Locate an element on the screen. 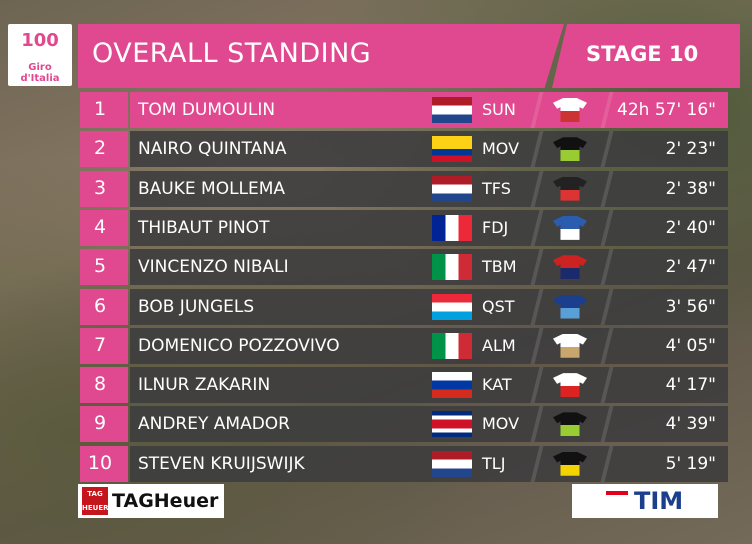 This screenshot has width=752, height=544. rider-name: DOMENICO POZZOVIVO is located at coordinates (239, 345).